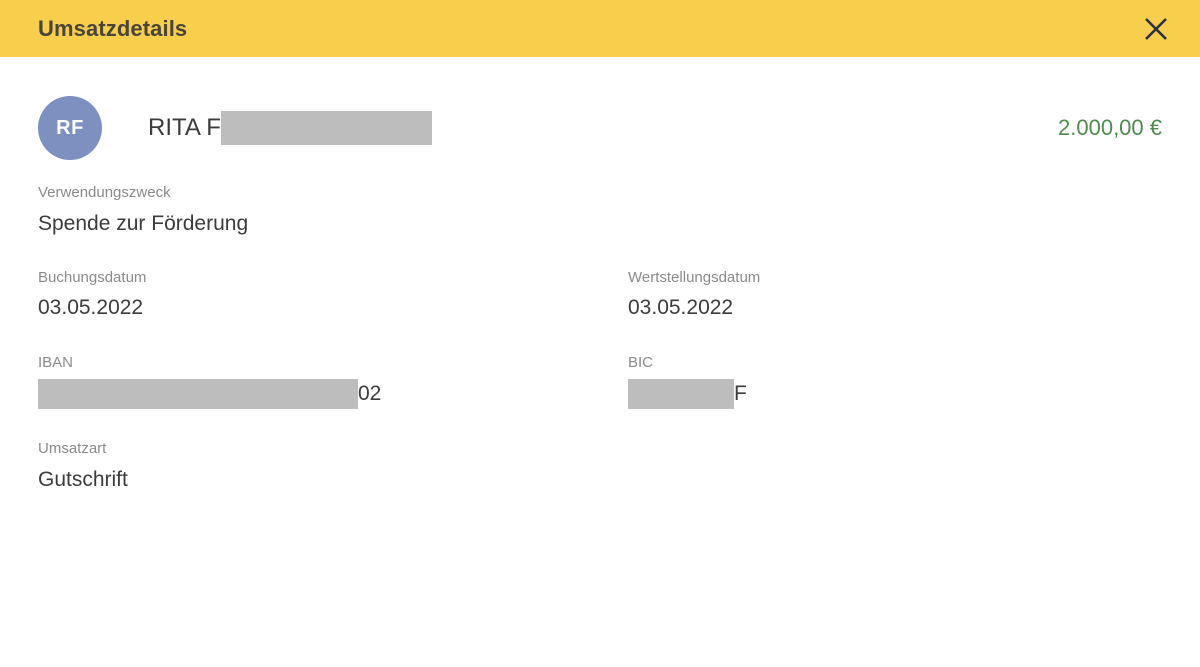  What do you see at coordinates (333, 280) in the screenshot?
I see `field-buchungsdatum: Buchungsdatum 03.05.2022` at bounding box center [333, 280].